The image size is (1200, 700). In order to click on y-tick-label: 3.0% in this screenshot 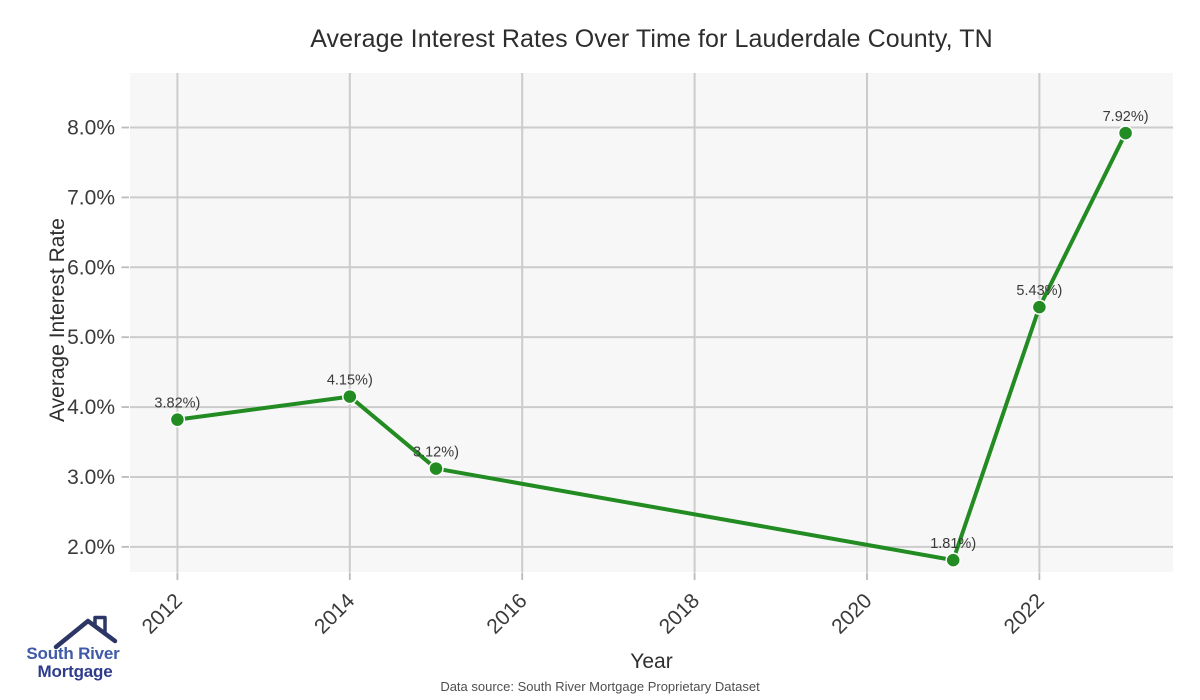, I will do `click(91, 477)`.